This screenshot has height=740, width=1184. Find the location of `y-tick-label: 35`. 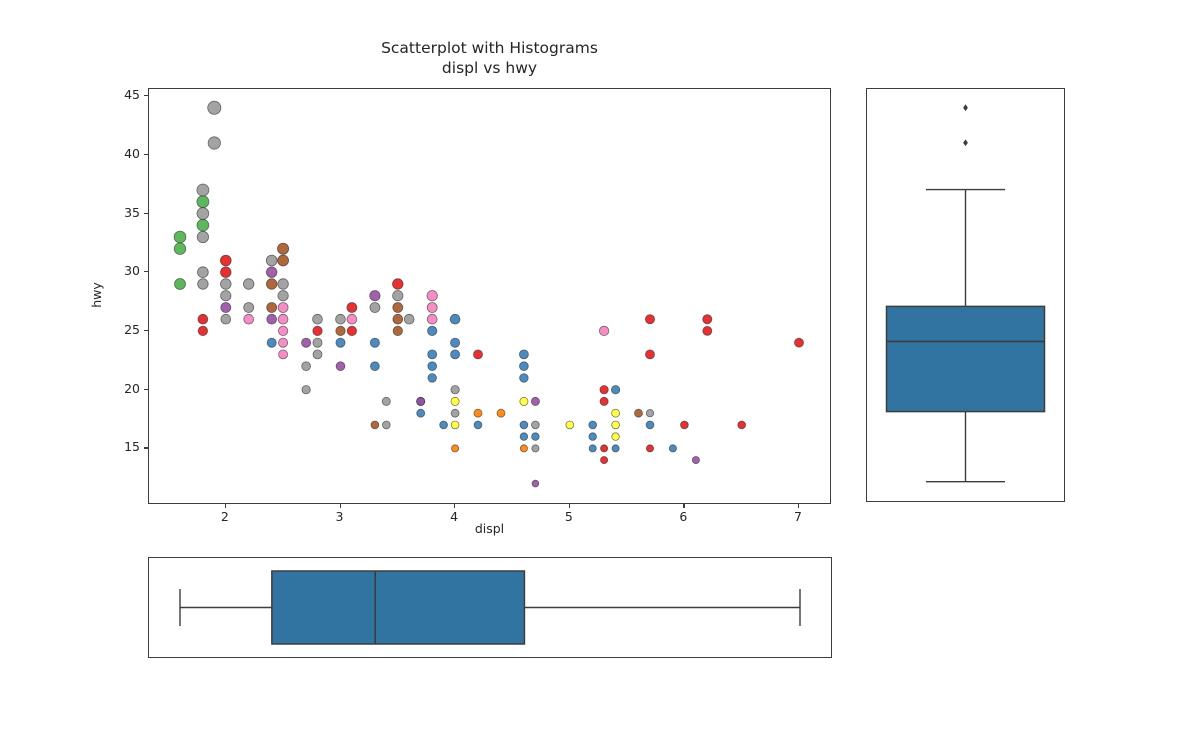

y-tick-label: 35 is located at coordinates (132, 212).